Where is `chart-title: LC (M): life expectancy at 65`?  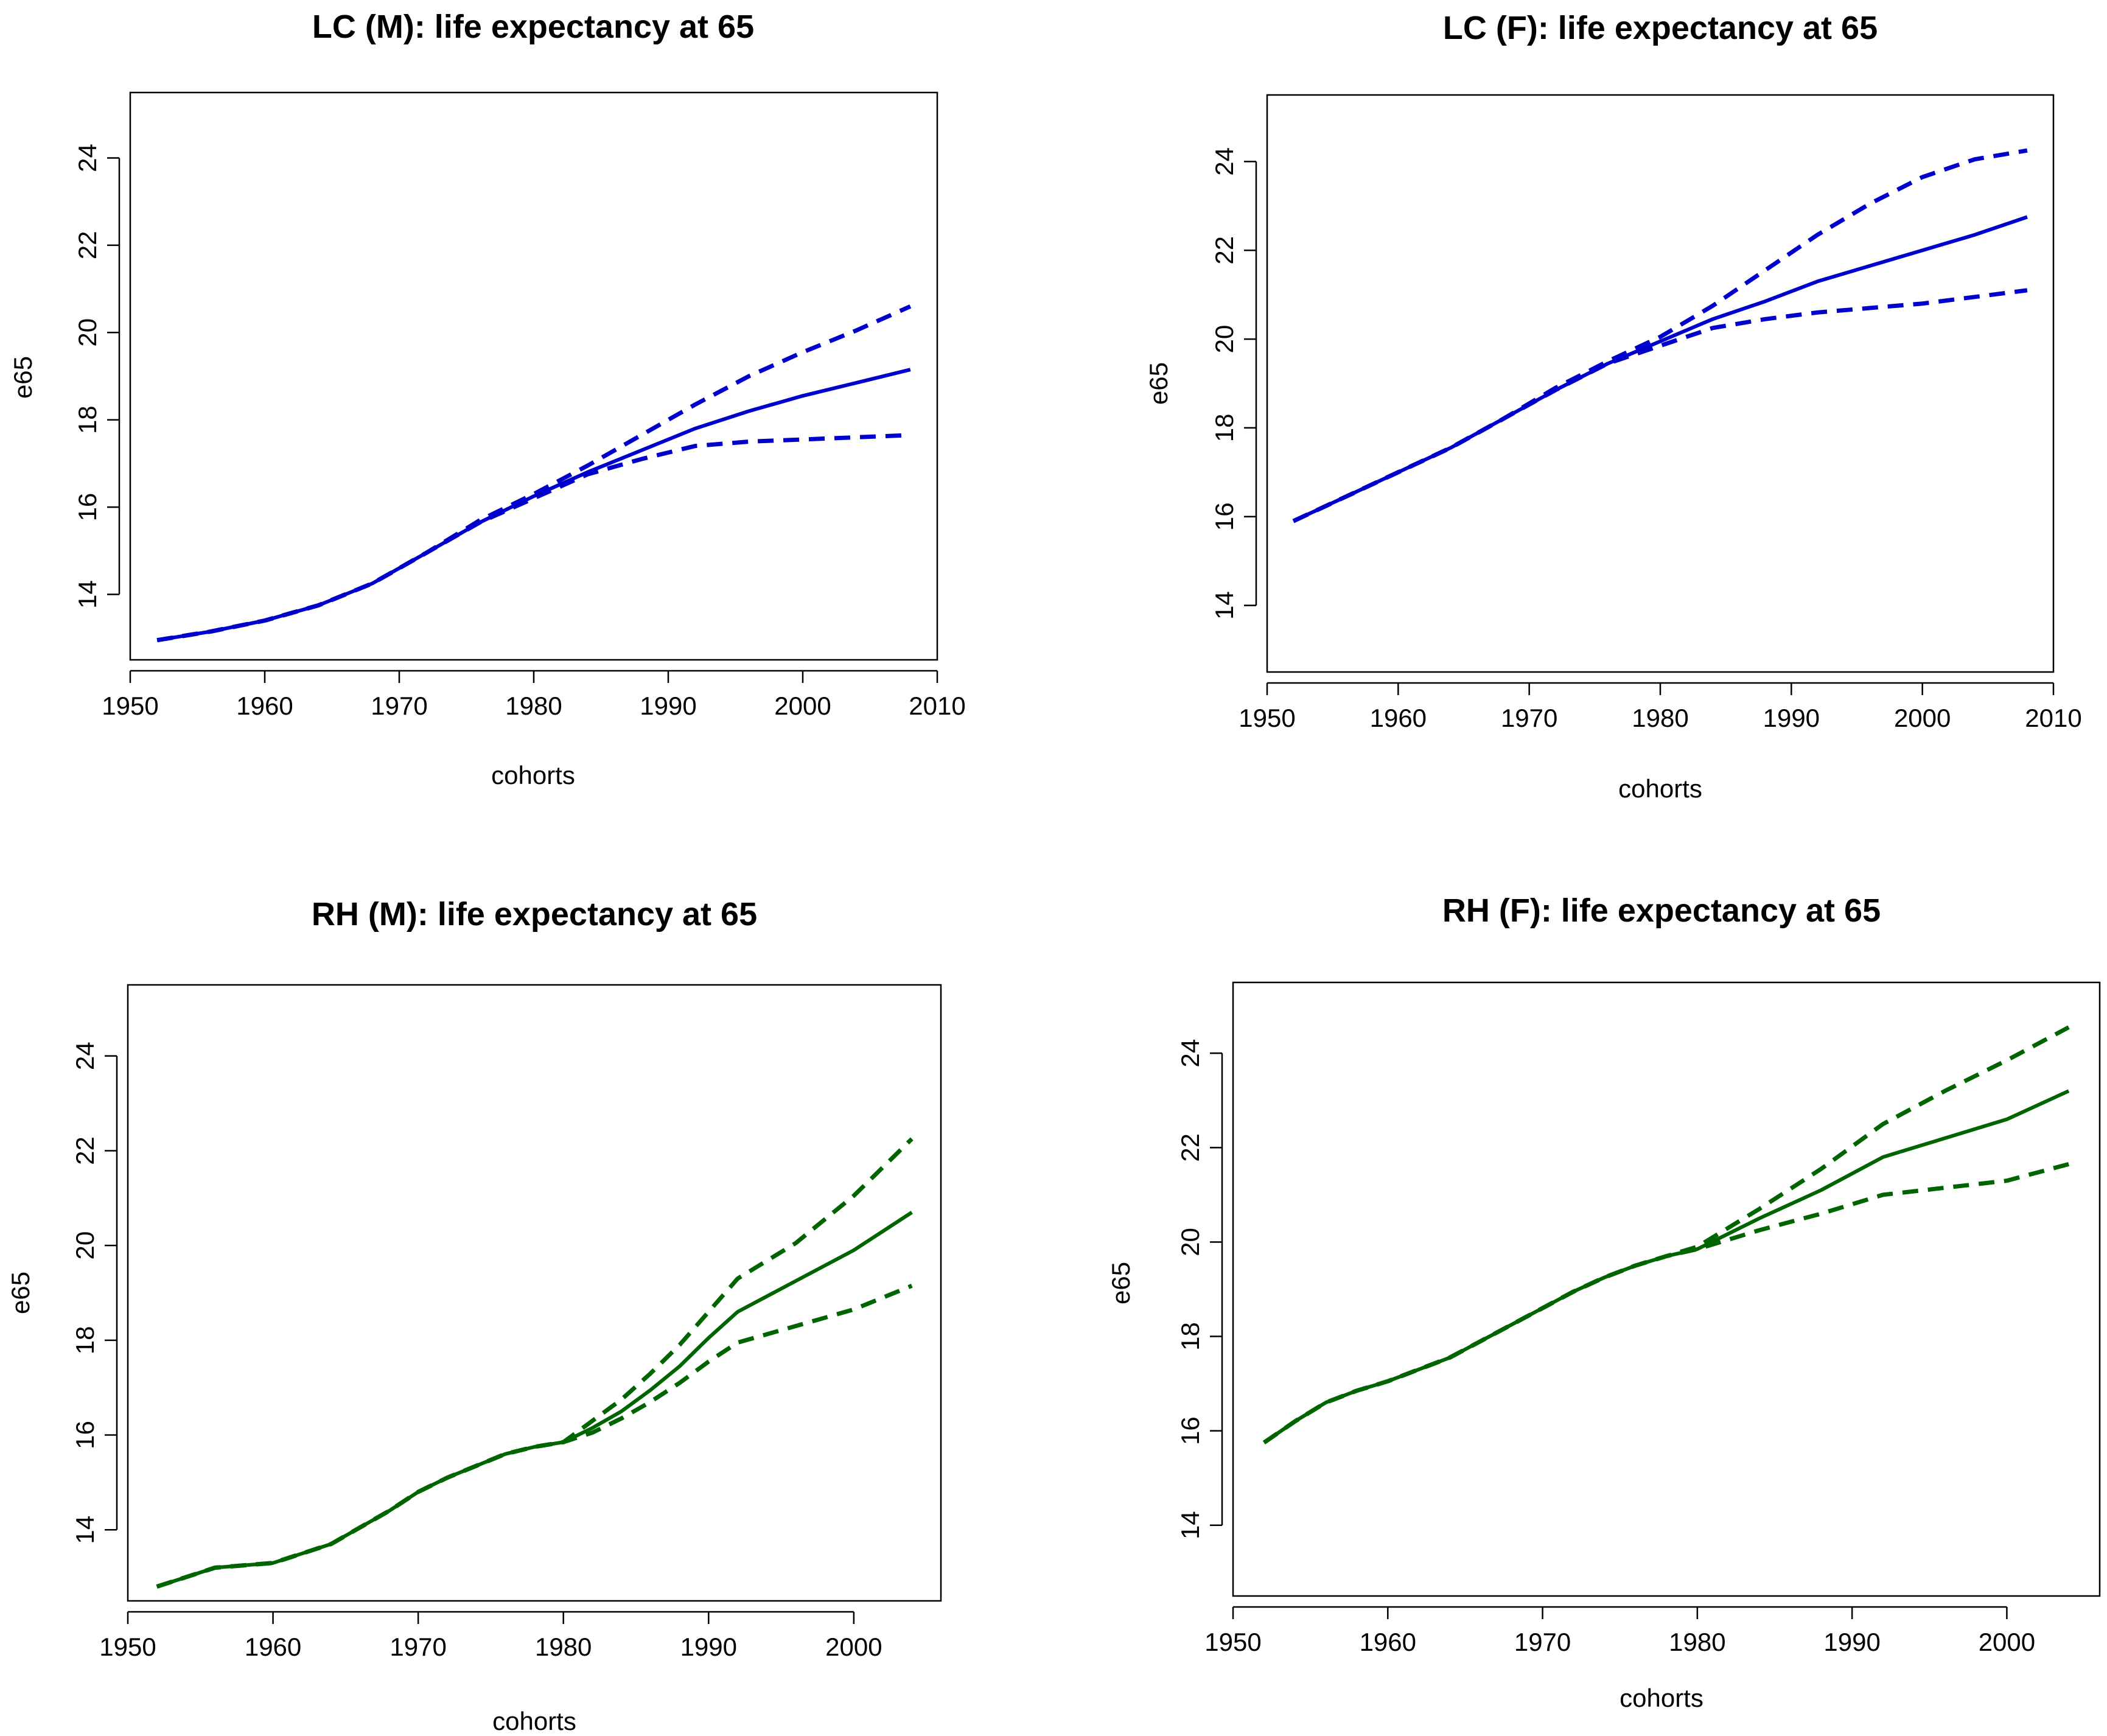
chart-title: LC (M): life expectancy at 65 is located at coordinates (533, 27).